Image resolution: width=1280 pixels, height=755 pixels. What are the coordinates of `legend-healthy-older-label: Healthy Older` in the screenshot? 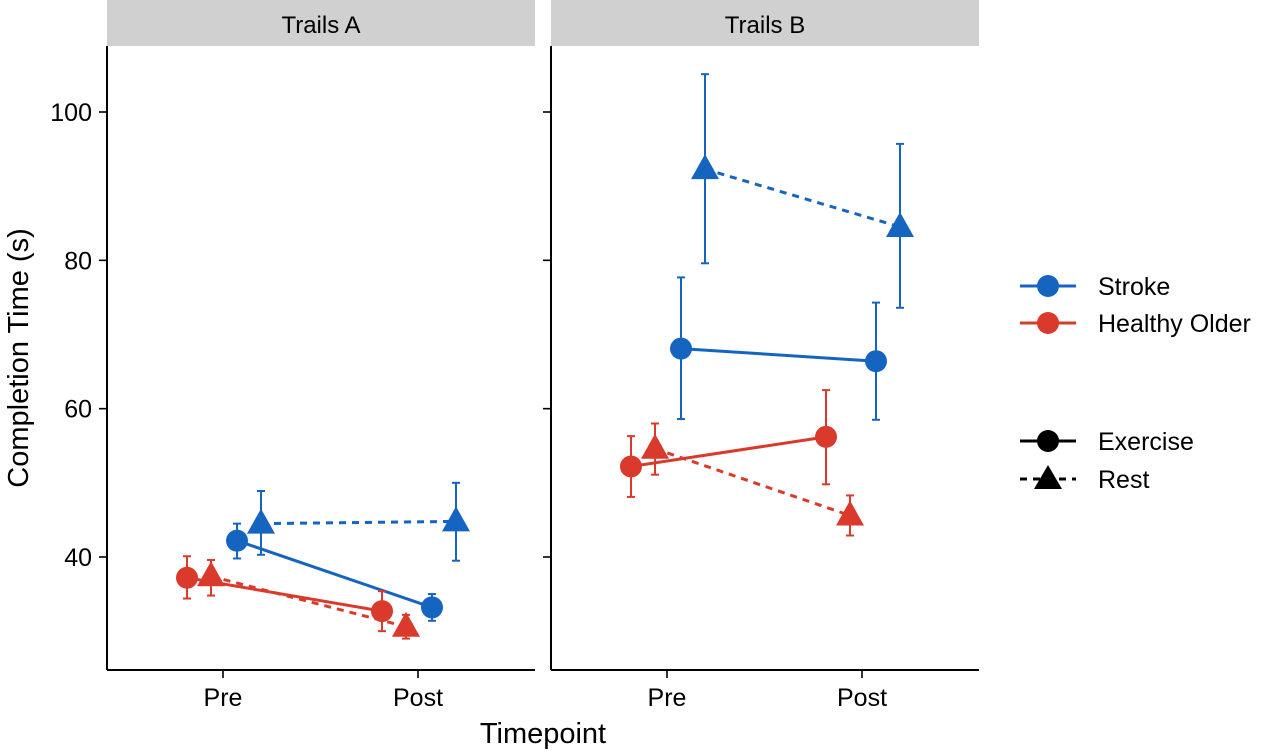 It's located at (1174, 324).